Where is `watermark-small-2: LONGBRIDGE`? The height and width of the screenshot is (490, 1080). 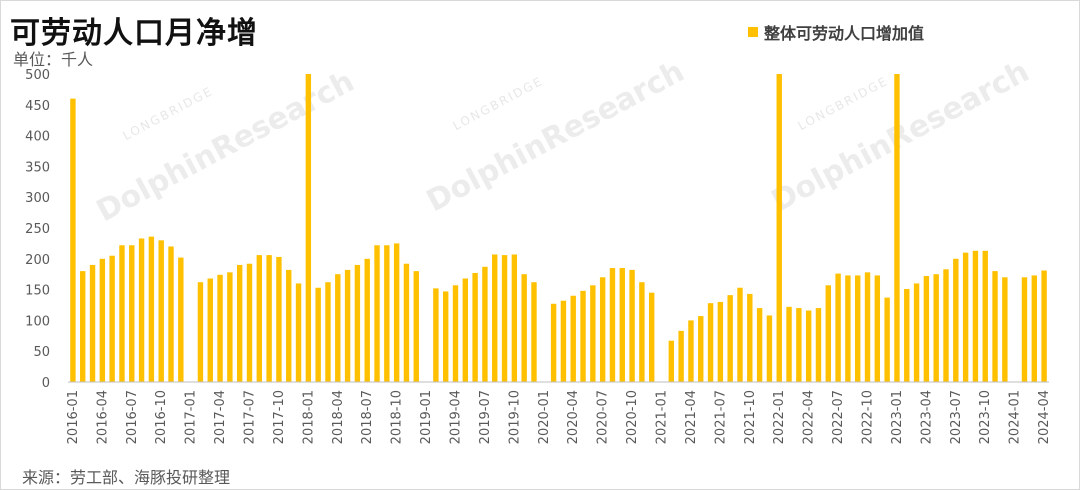 watermark-small-2: LONGBRIDGE is located at coordinates (843, 103).